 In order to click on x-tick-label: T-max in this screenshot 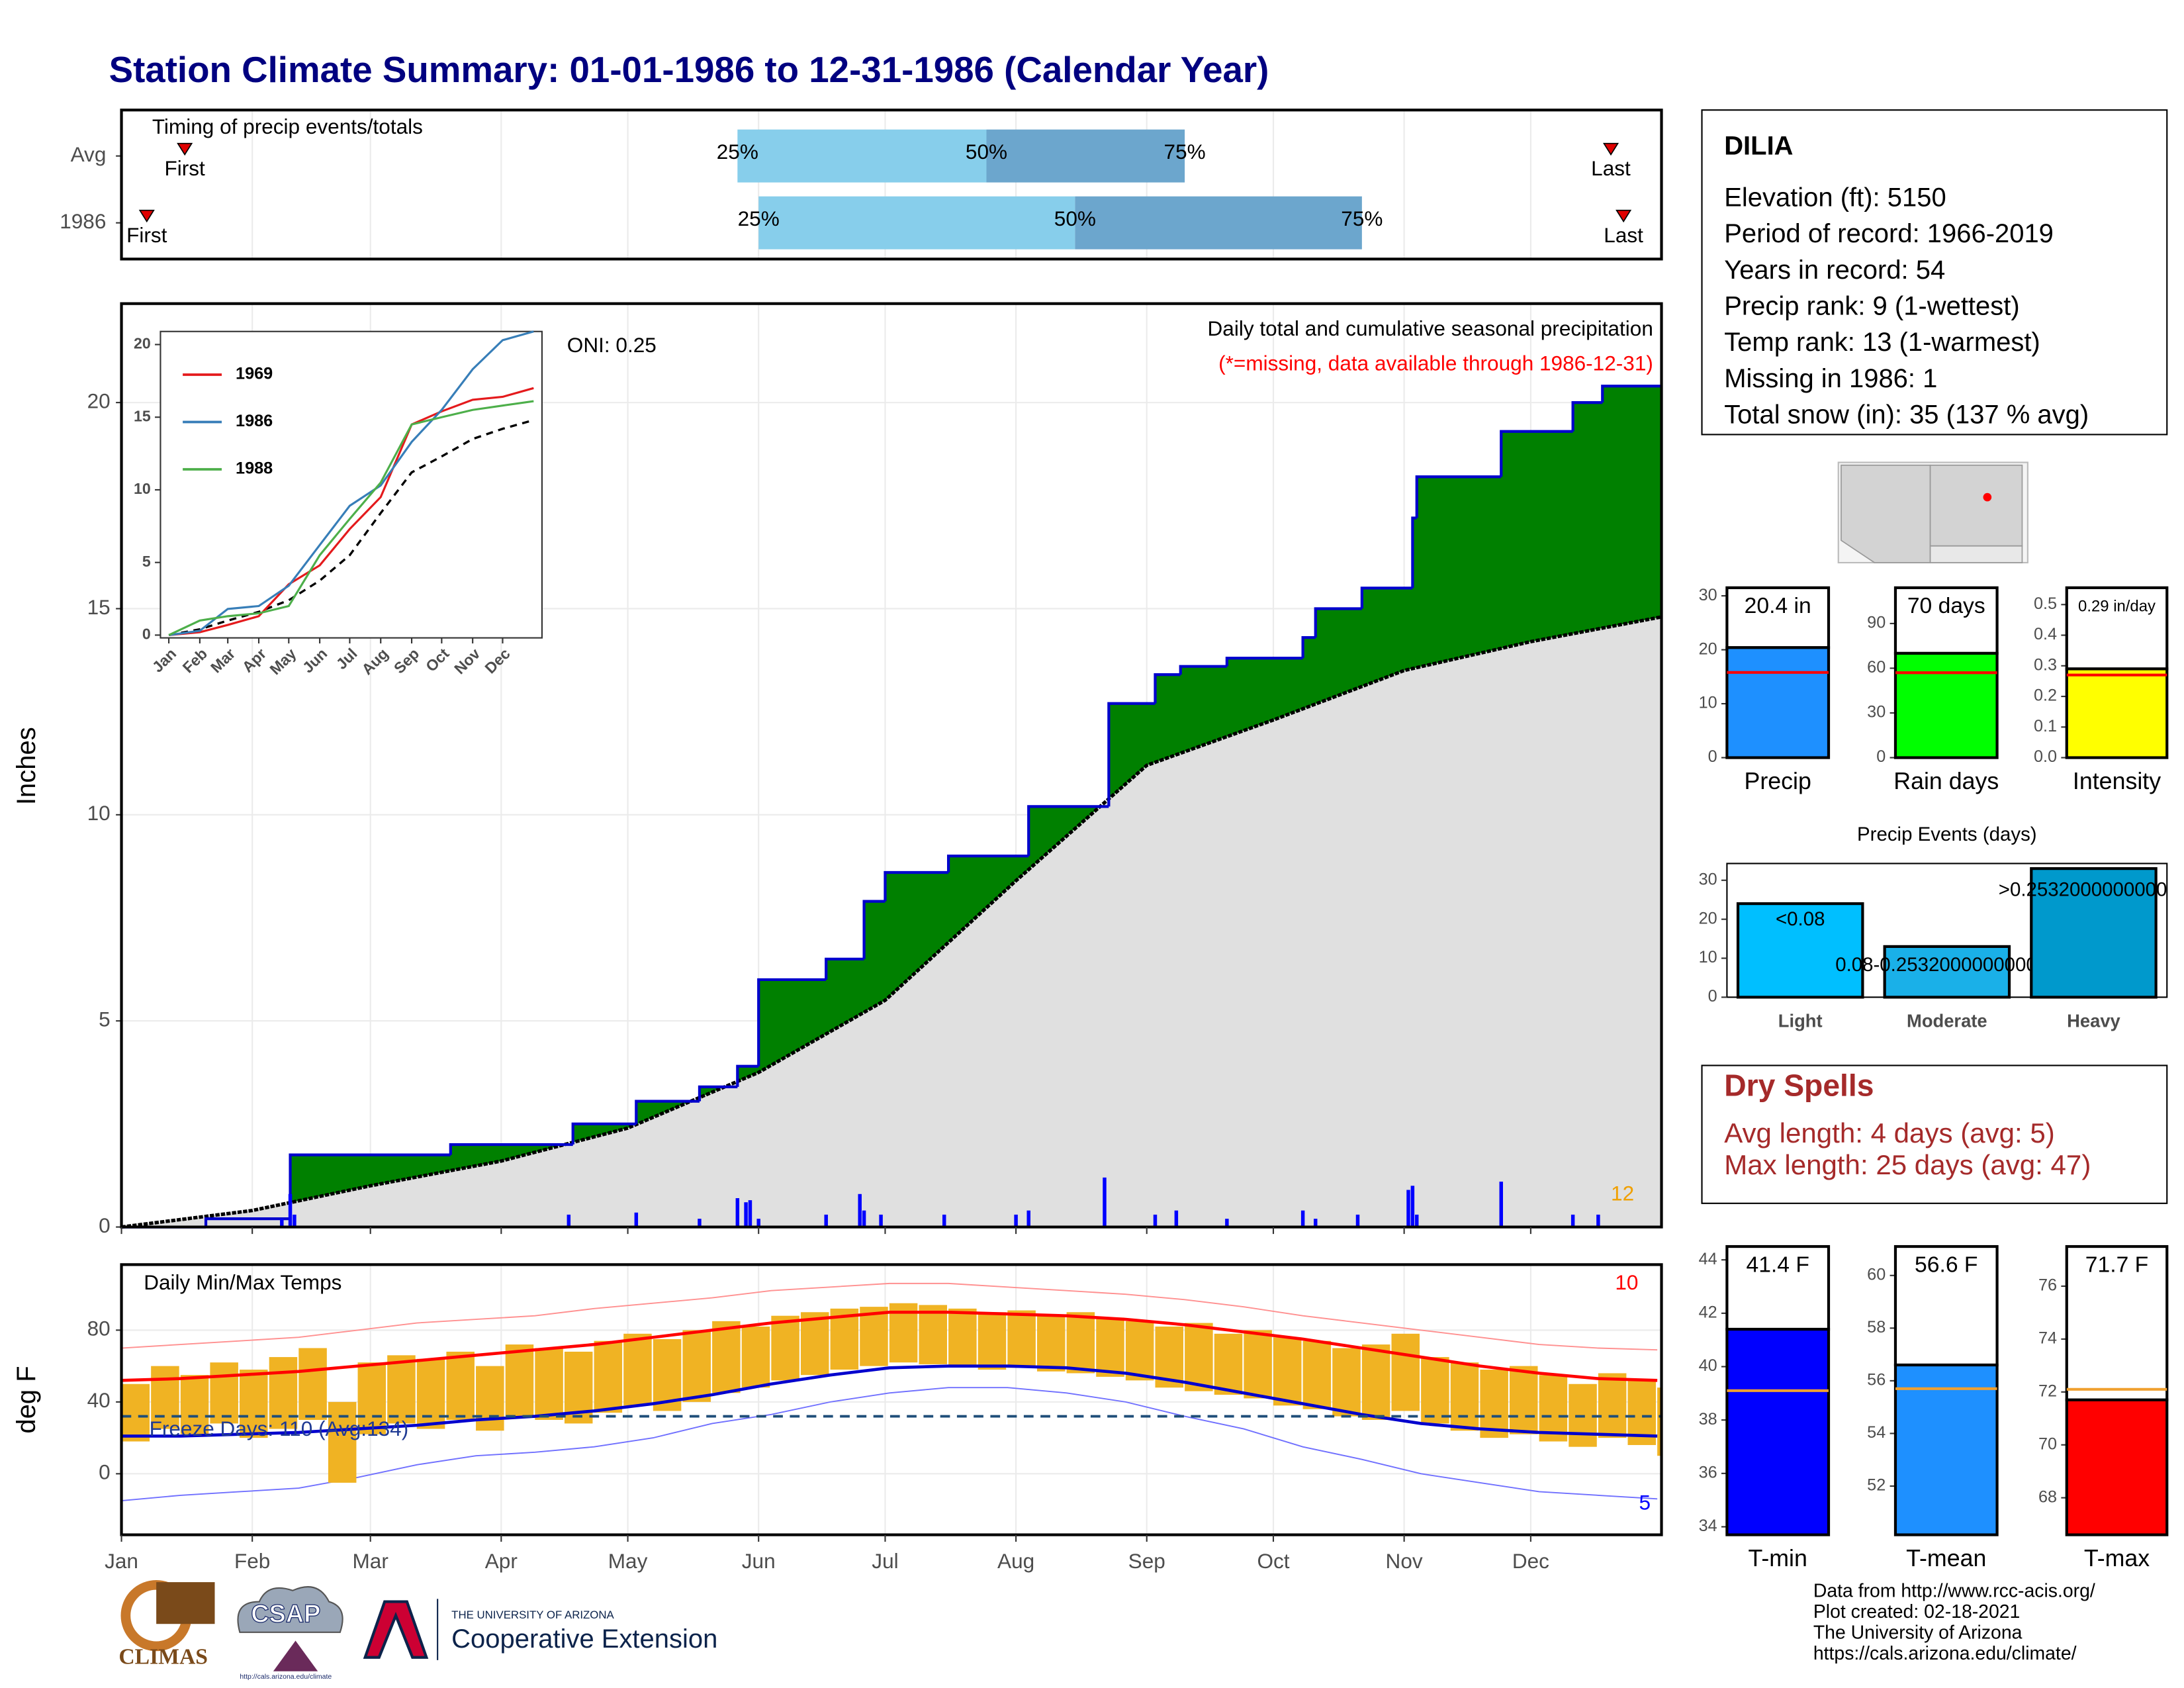, I will do `click(2117, 1558)`.